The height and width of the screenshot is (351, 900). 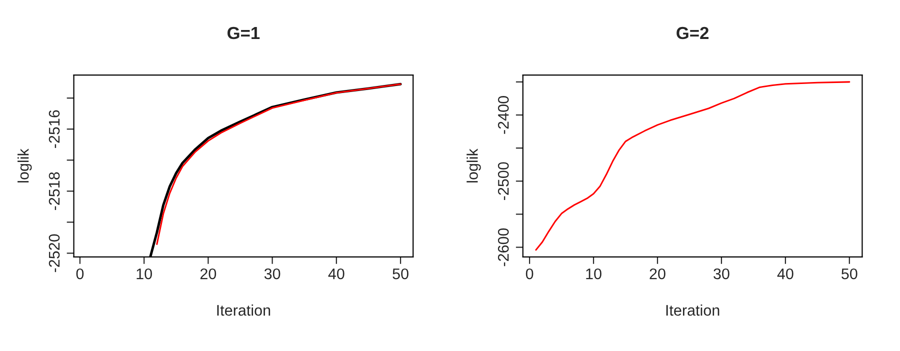 I want to click on chart-title: G=1, so click(x=244, y=33).